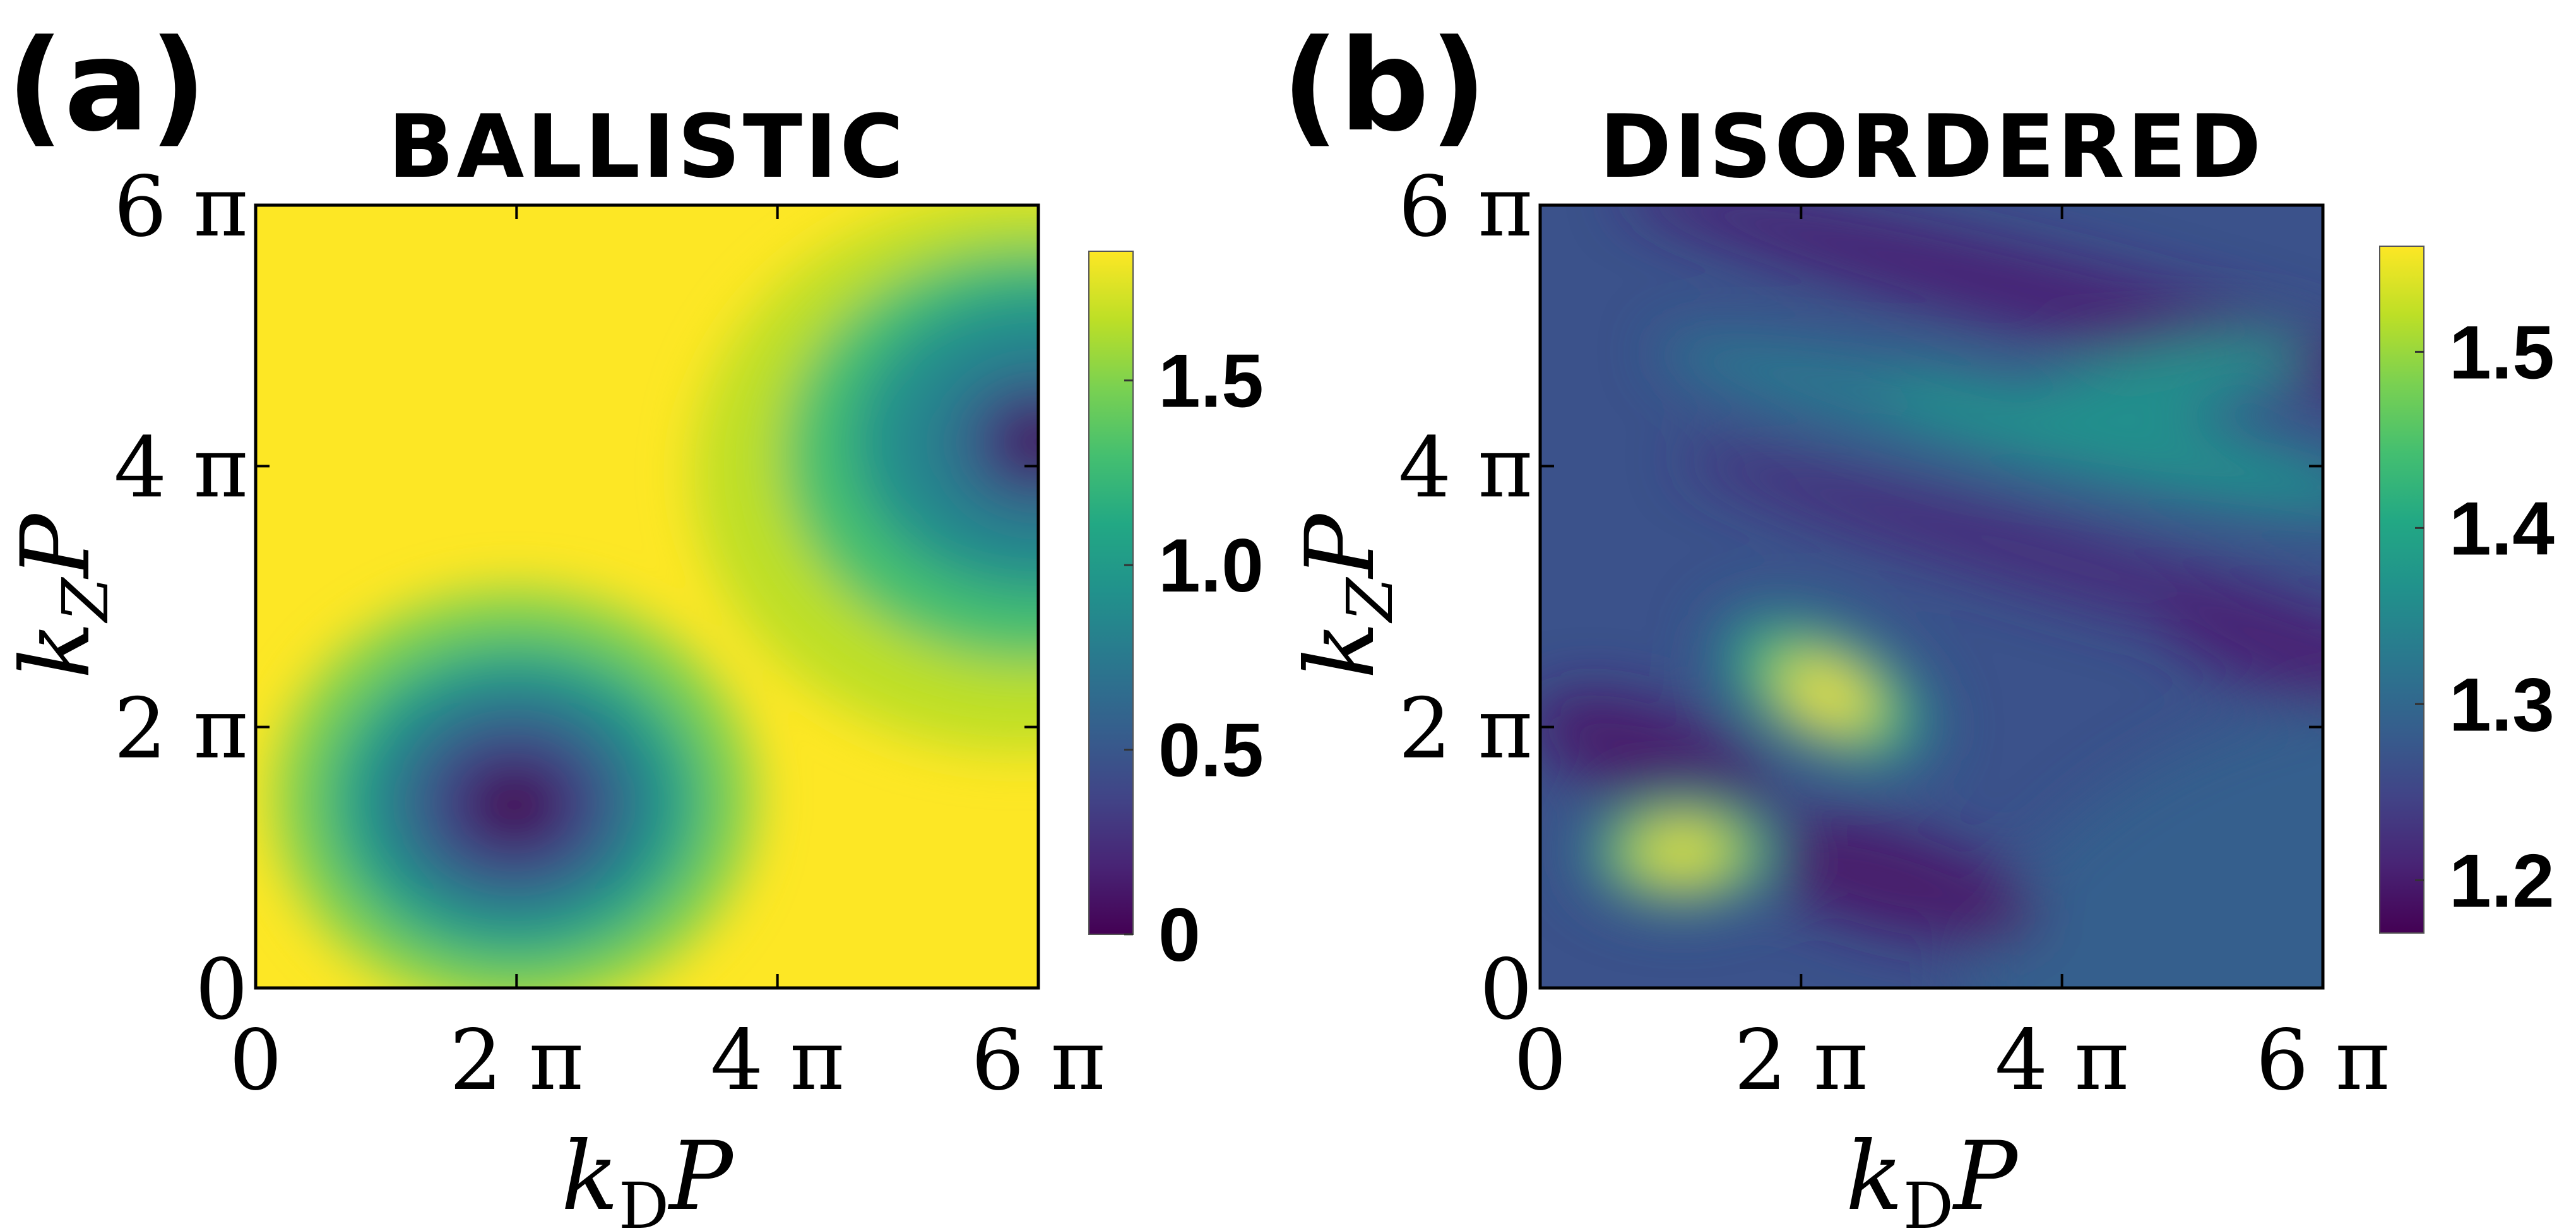 This screenshot has height=1231, width=2576. I want to click on colorbar-b, so click(2402, 590).